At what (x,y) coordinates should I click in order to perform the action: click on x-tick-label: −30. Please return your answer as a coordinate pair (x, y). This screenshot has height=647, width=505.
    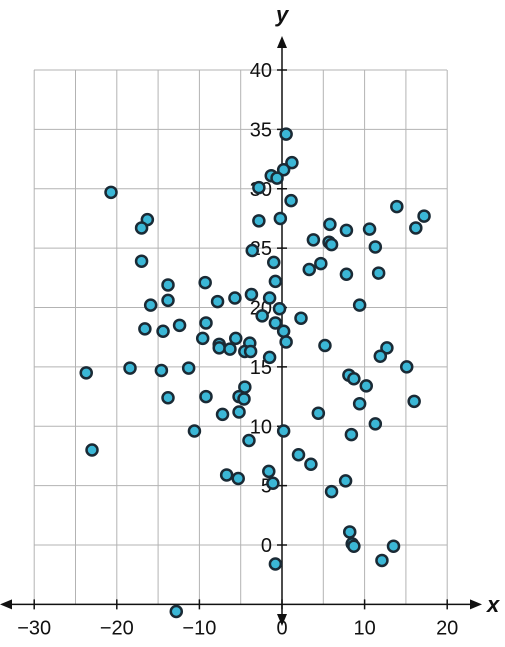
    Looking at the image, I should click on (34, 628).